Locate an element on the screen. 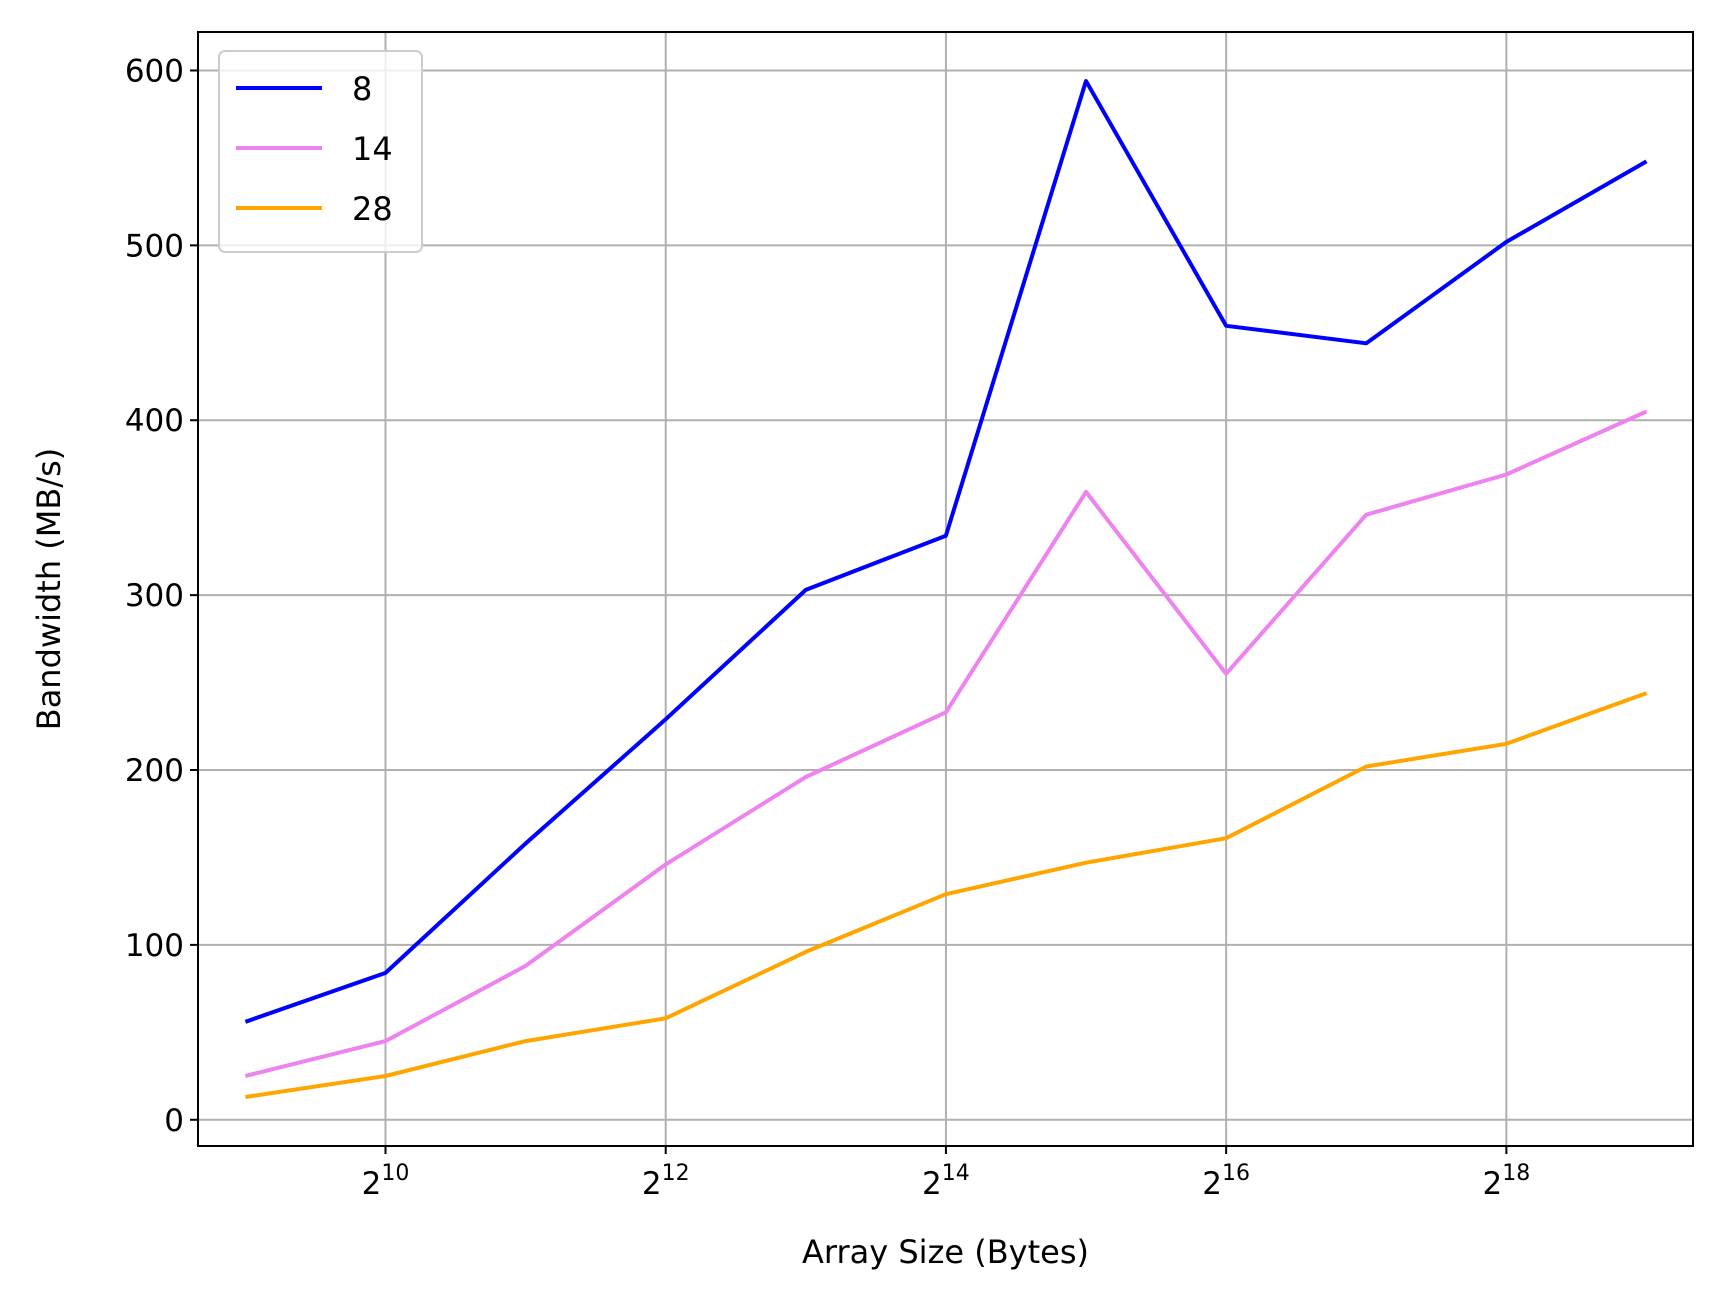 The image size is (1715, 1299). y-tick-label: 300 is located at coordinates (154, 596).